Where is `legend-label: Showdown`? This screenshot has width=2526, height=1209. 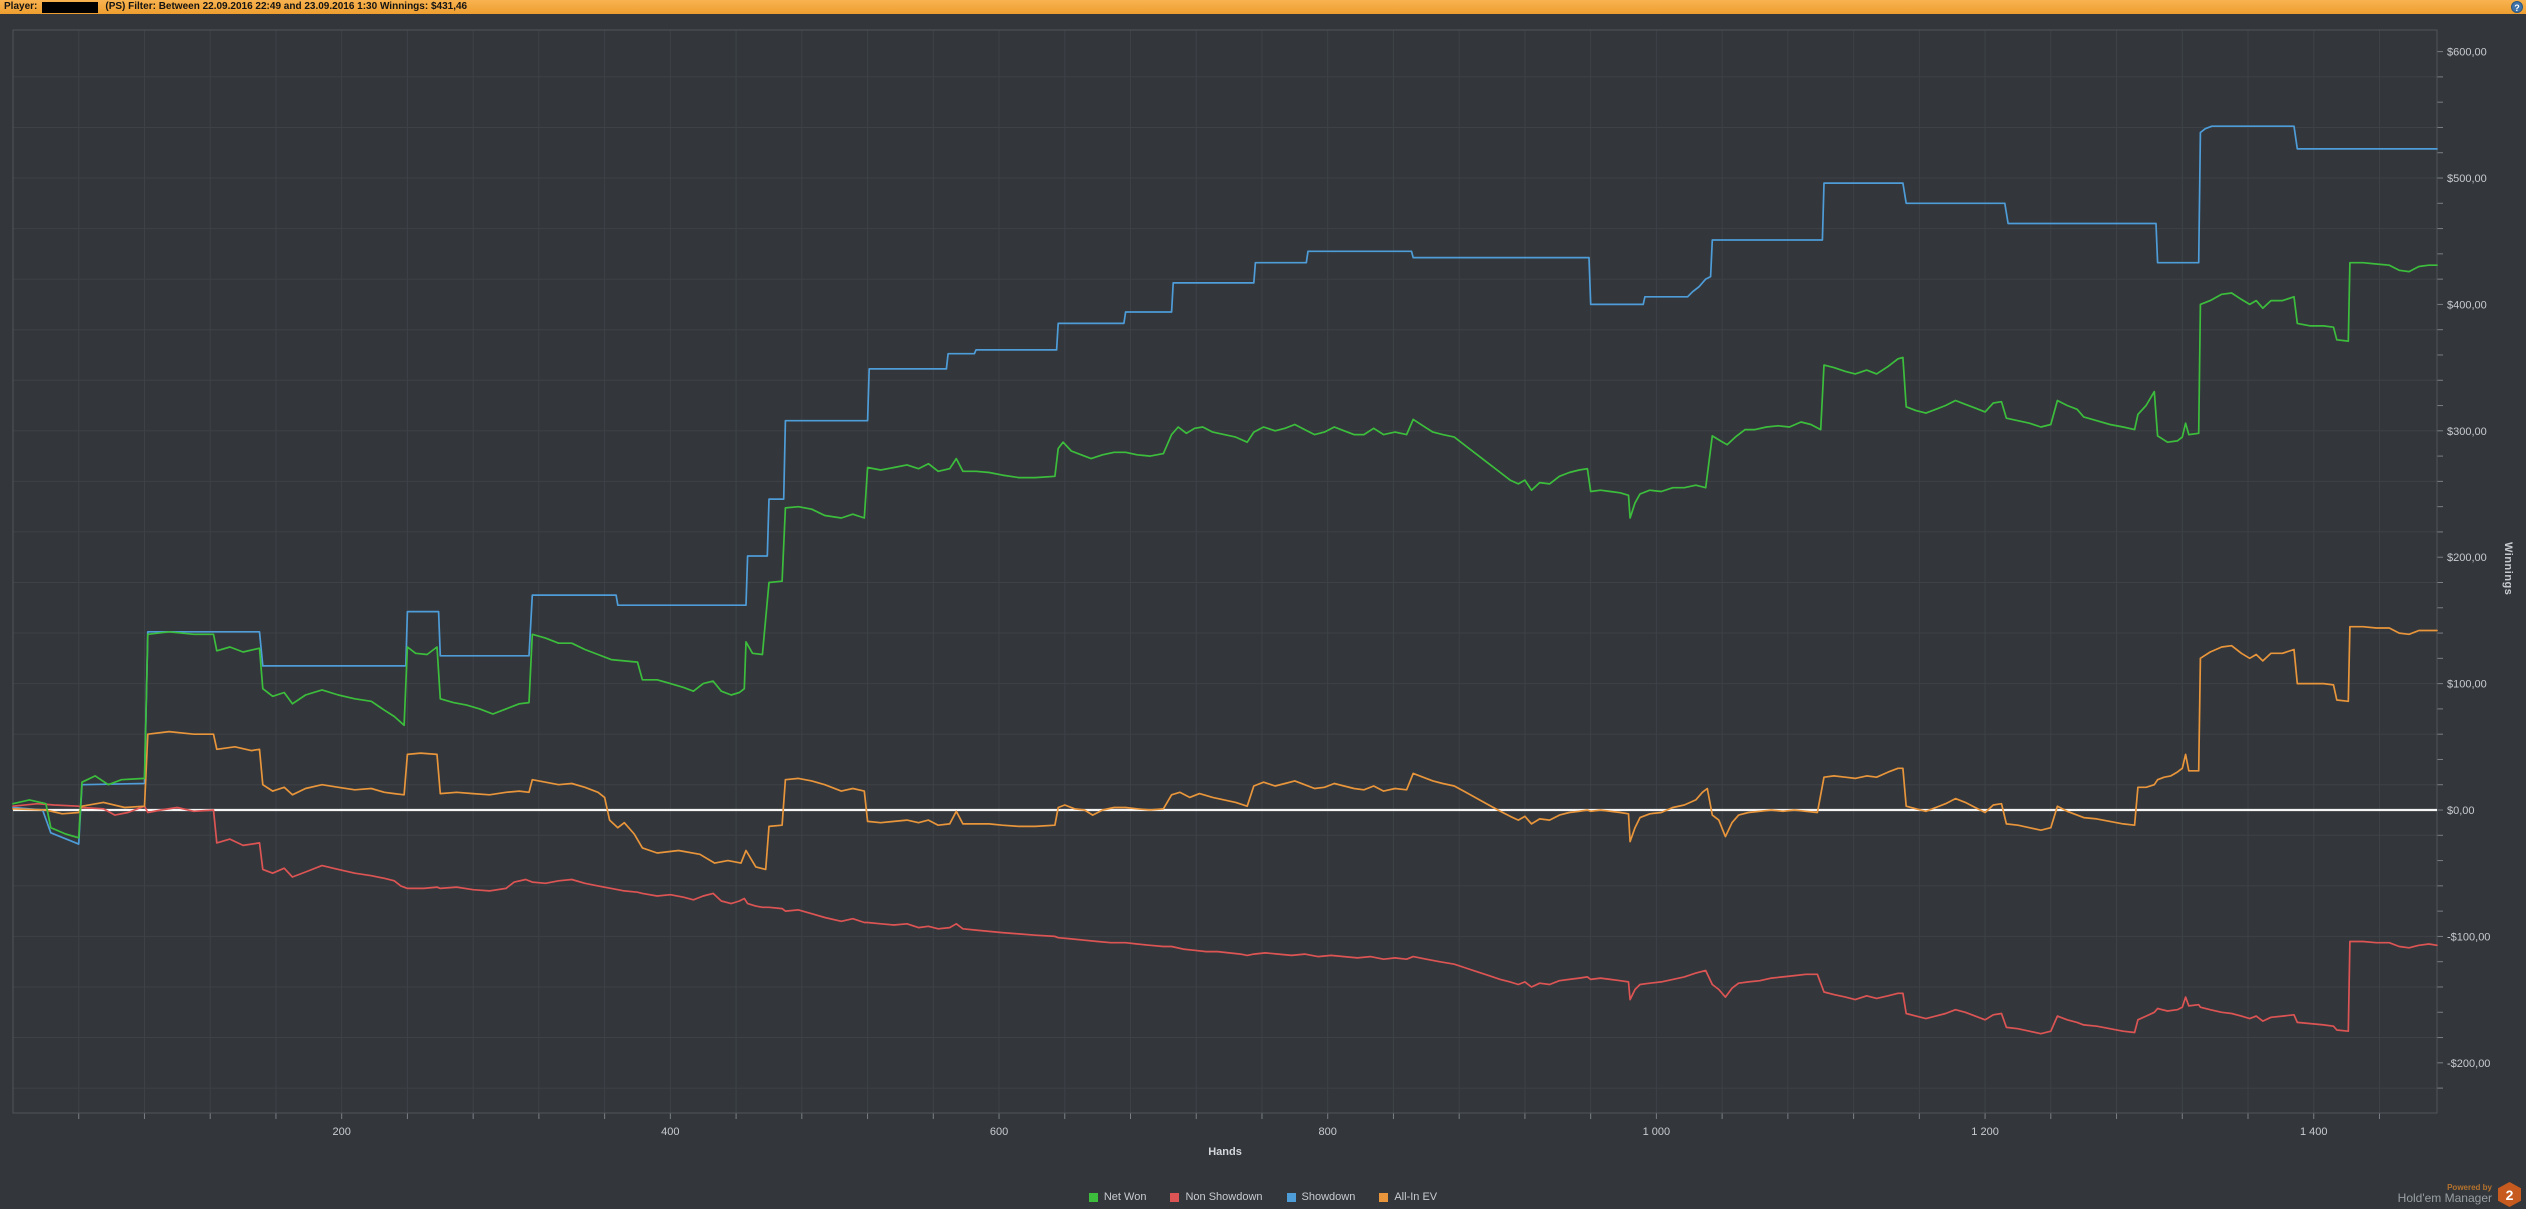 legend-label: Showdown is located at coordinates (1328, 1197).